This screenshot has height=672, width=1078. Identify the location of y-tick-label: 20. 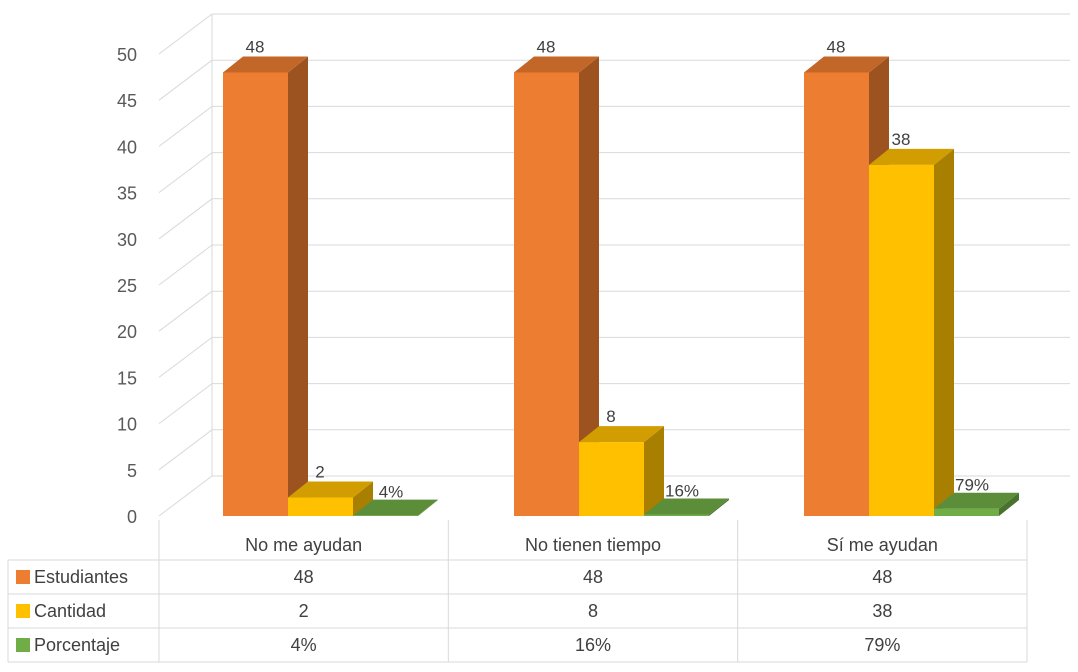
(127, 332).